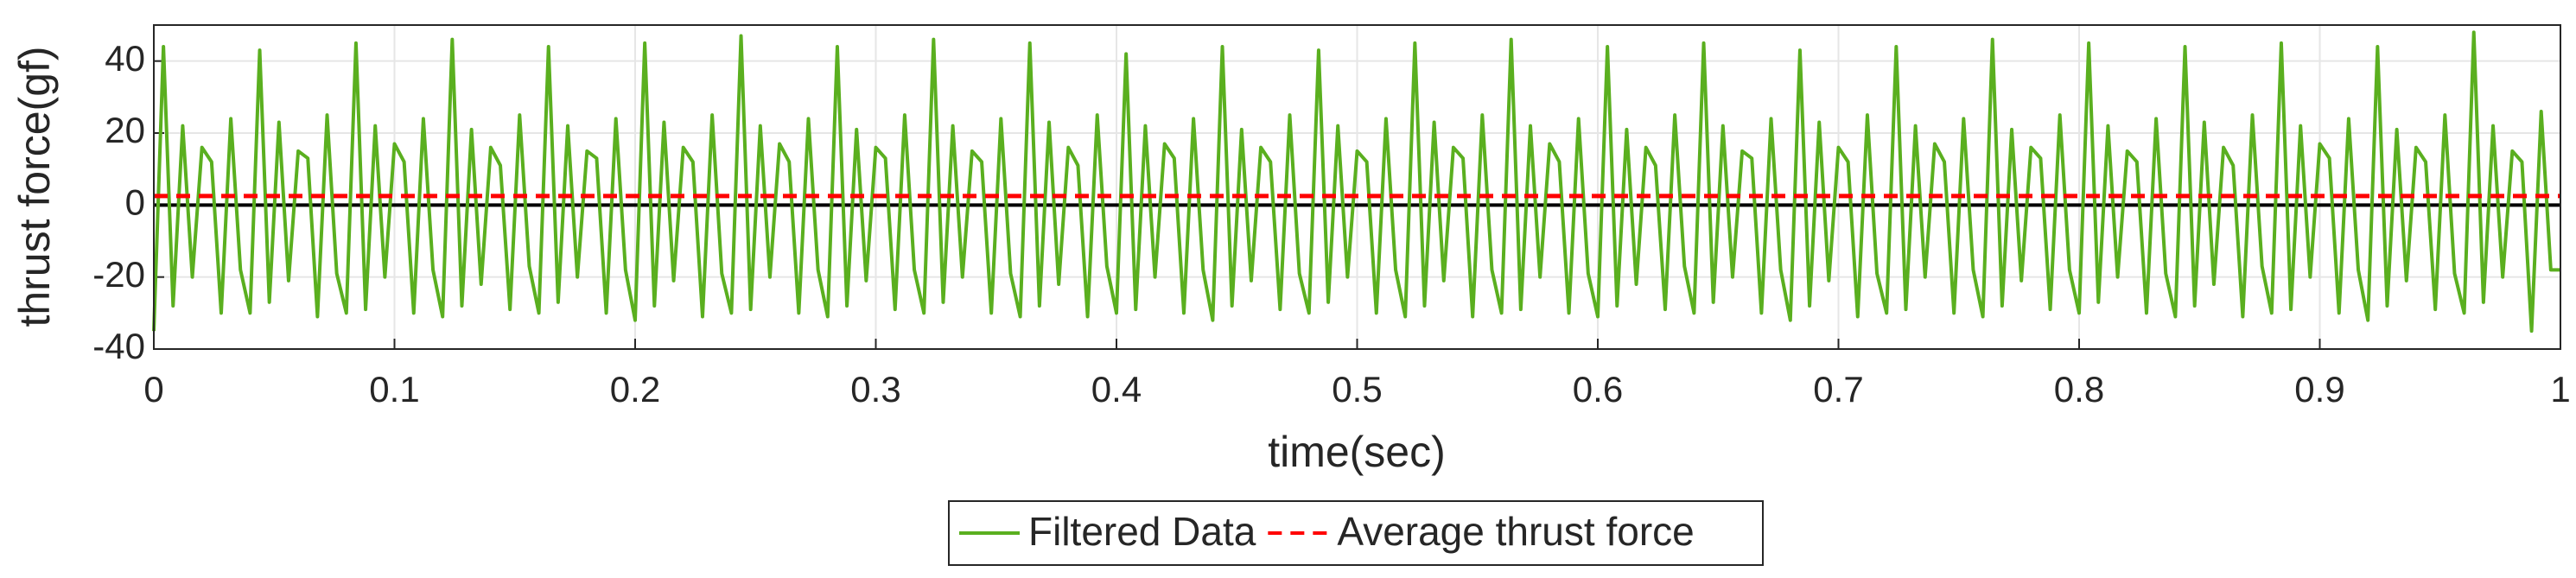  What do you see at coordinates (118, 346) in the screenshot?
I see `y-tick-label: -40` at bounding box center [118, 346].